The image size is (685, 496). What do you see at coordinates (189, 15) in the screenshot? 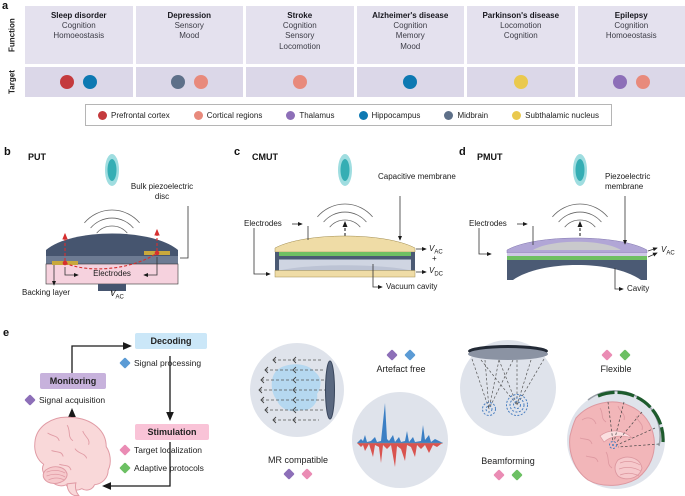
I see `disease-name: Depression` at bounding box center [189, 15].